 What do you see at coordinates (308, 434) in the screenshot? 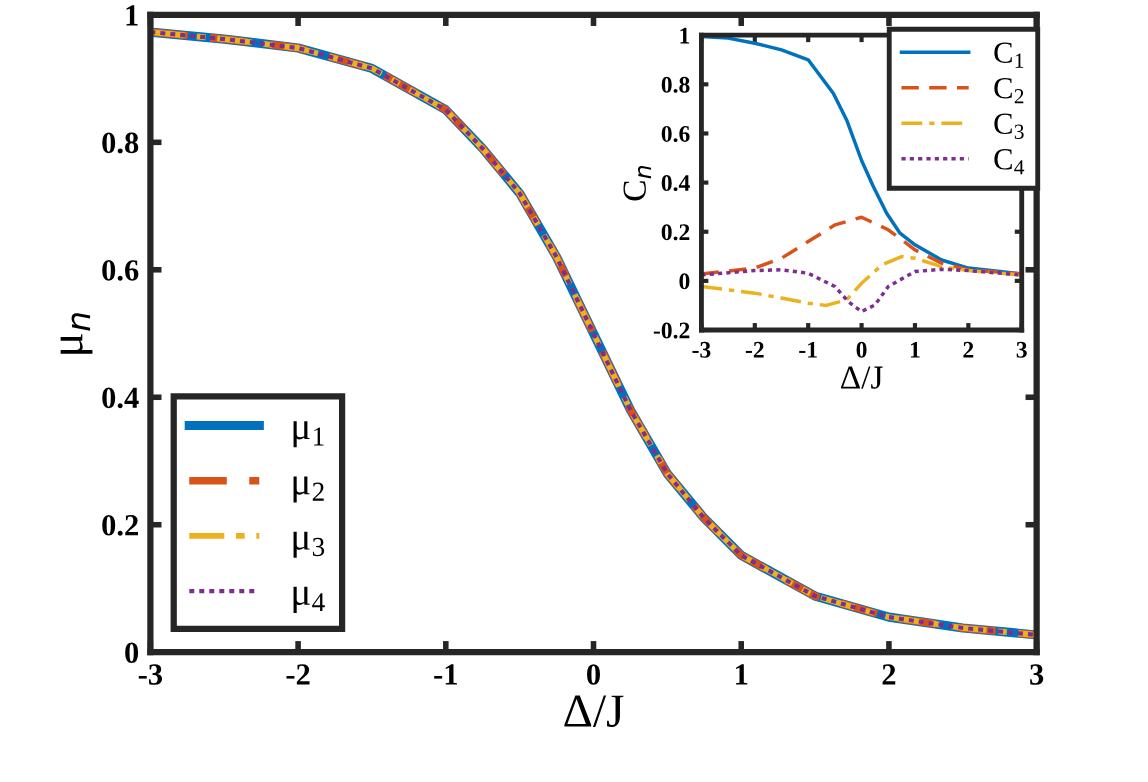
I see `legend-label: μ$_{1}$` at bounding box center [308, 434].